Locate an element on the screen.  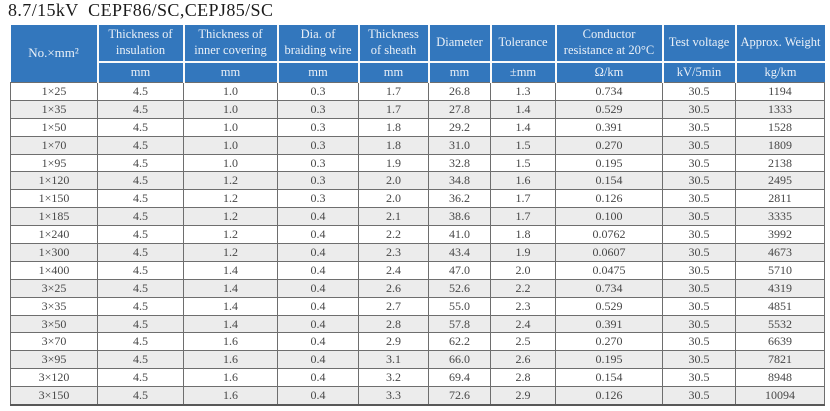
table-row: 1×70 4.5 1.0 0.3 1.8 31.0 1.5 0.270 30.5 1809 is located at coordinates (417, 145).